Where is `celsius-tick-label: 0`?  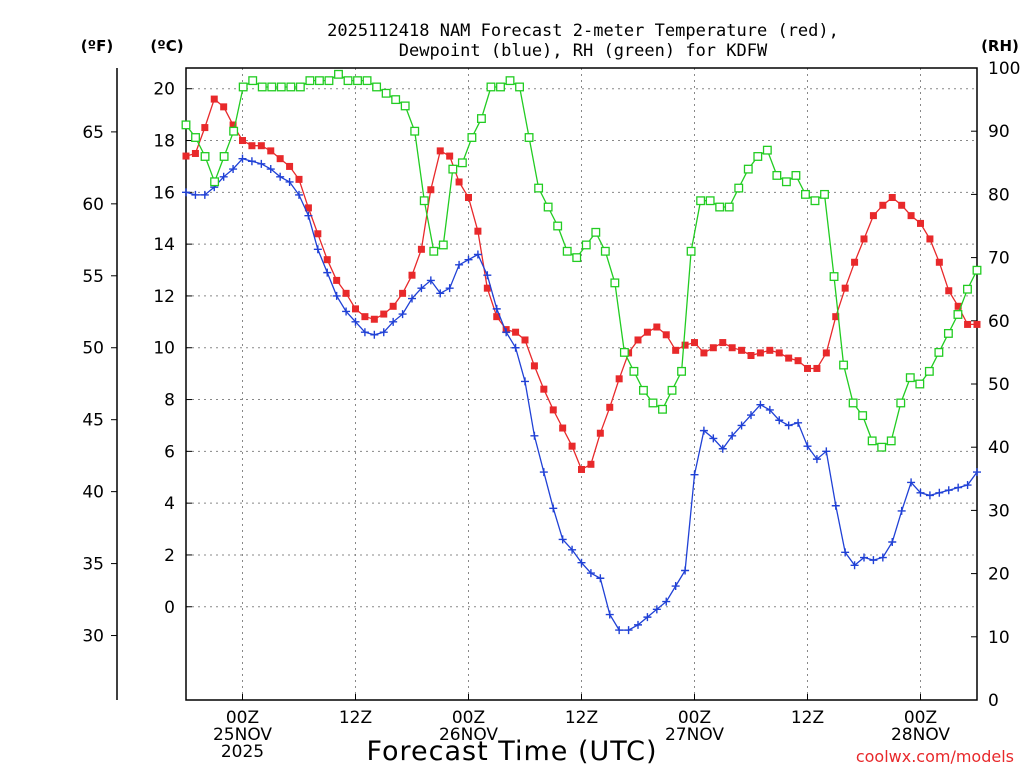 celsius-tick-label: 0 is located at coordinates (169, 608).